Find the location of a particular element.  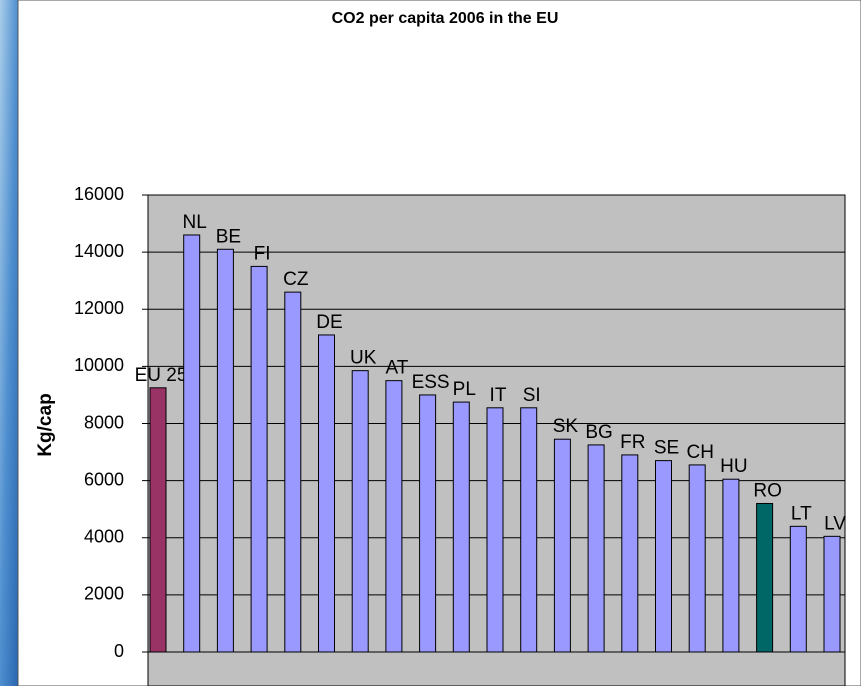

chart-title: CO2 per capita 2006 in the EU is located at coordinates (445, 18).